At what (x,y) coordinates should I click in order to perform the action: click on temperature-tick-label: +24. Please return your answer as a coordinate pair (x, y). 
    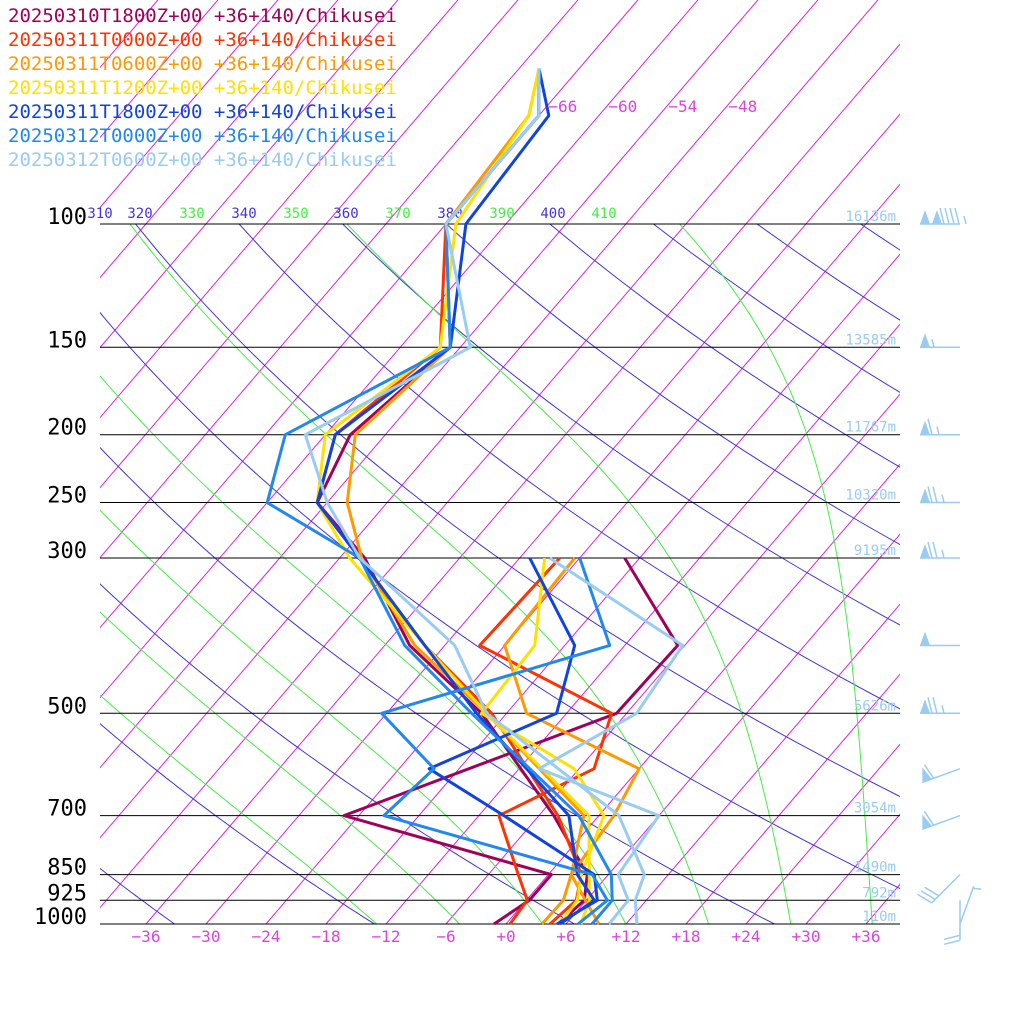
    Looking at the image, I should click on (746, 936).